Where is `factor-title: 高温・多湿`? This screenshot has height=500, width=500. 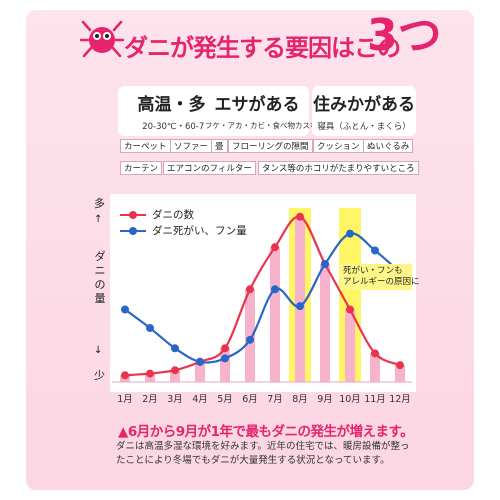
factor-title: 高温・多湿 is located at coordinates (180, 105).